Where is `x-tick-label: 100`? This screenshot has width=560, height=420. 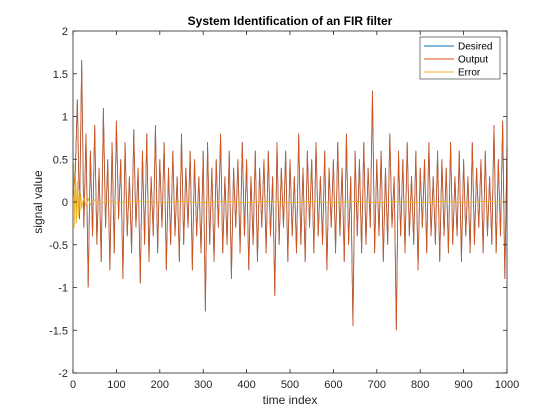 x-tick-label: 100 is located at coordinates (116, 385).